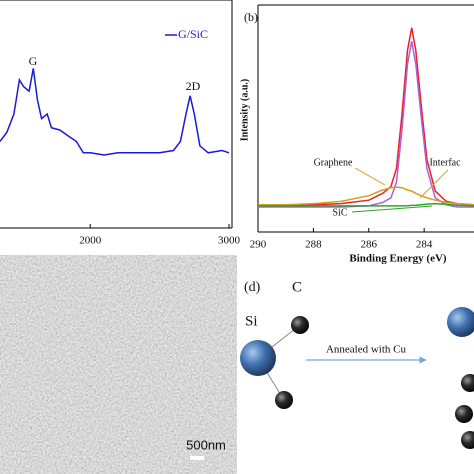 The image size is (474, 474). I want to click on annotation: SiC, so click(339, 212).